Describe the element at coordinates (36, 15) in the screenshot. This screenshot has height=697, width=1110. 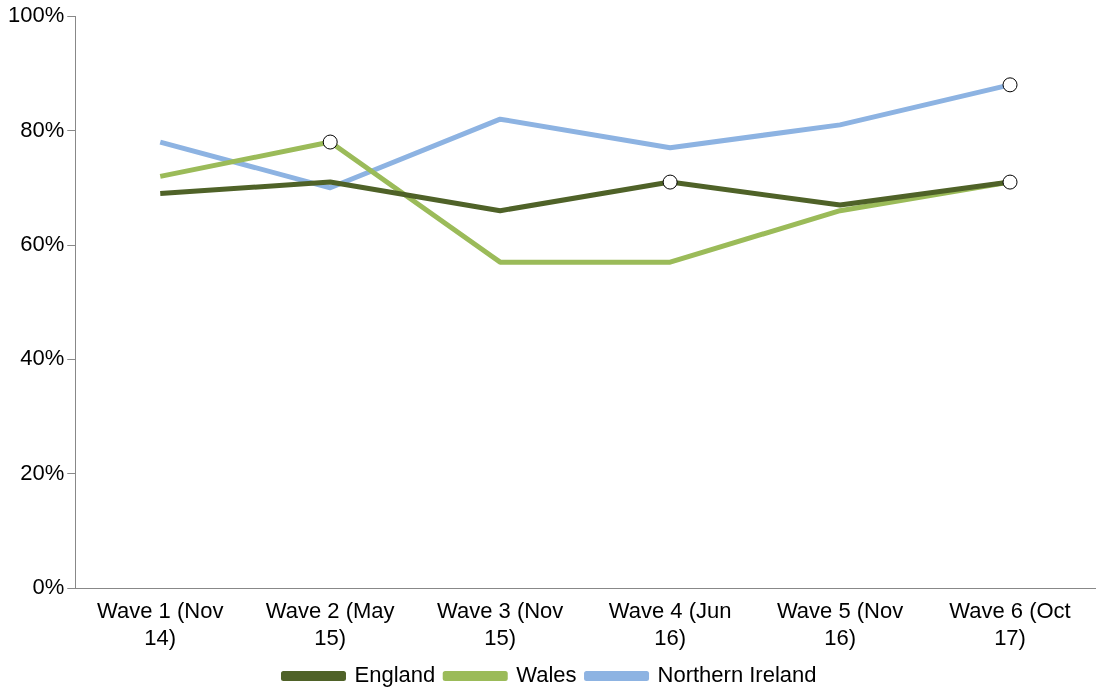
I see `y-tick-label: 100%` at that location.